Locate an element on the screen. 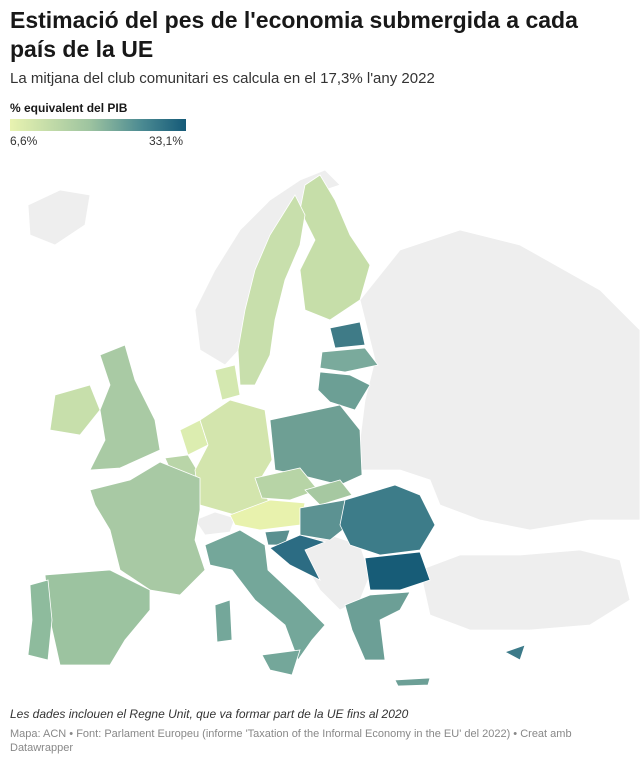 The height and width of the screenshot is (764, 640). country-slovakia is located at coordinates (328, 492).